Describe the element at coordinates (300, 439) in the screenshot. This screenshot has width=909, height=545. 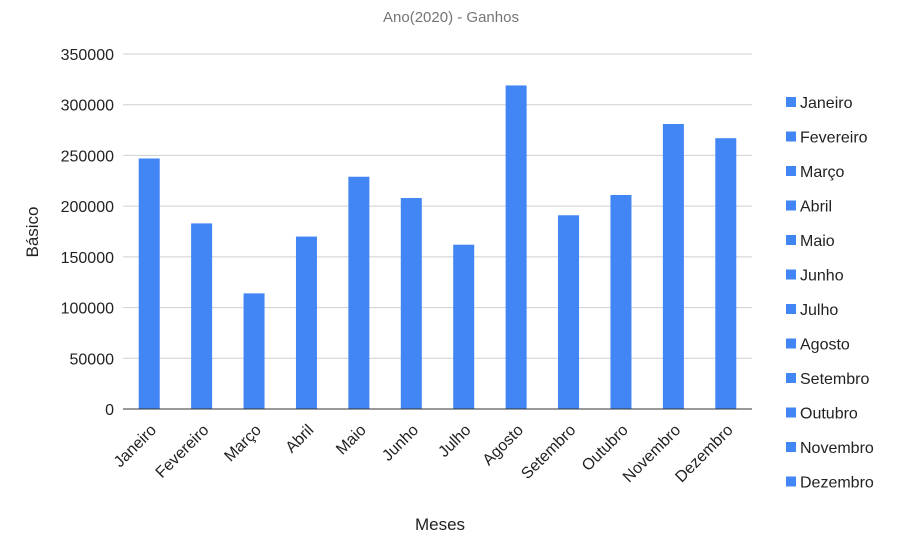
I see `x-tick-label: Abril` at that location.